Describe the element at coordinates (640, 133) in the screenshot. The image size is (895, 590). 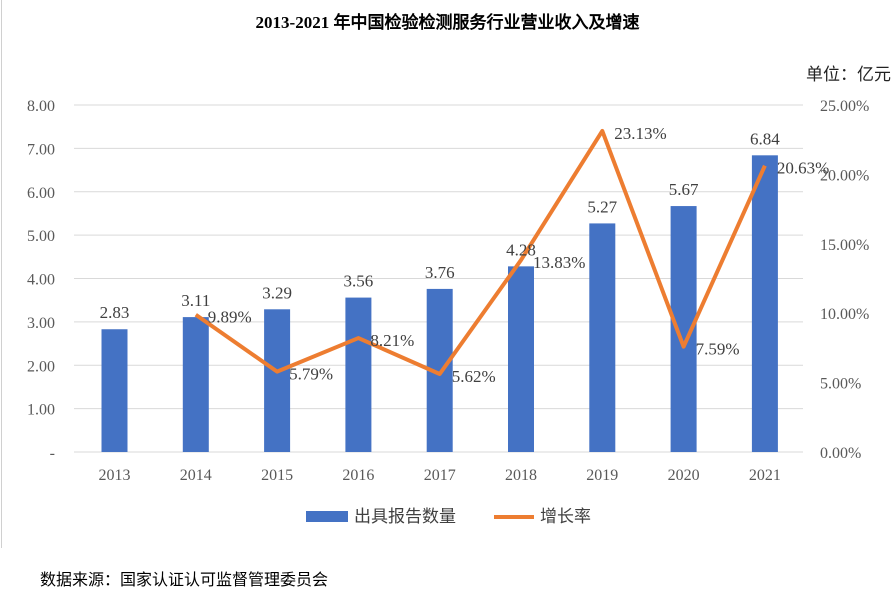
I see `line-data-label: 23.13%` at that location.